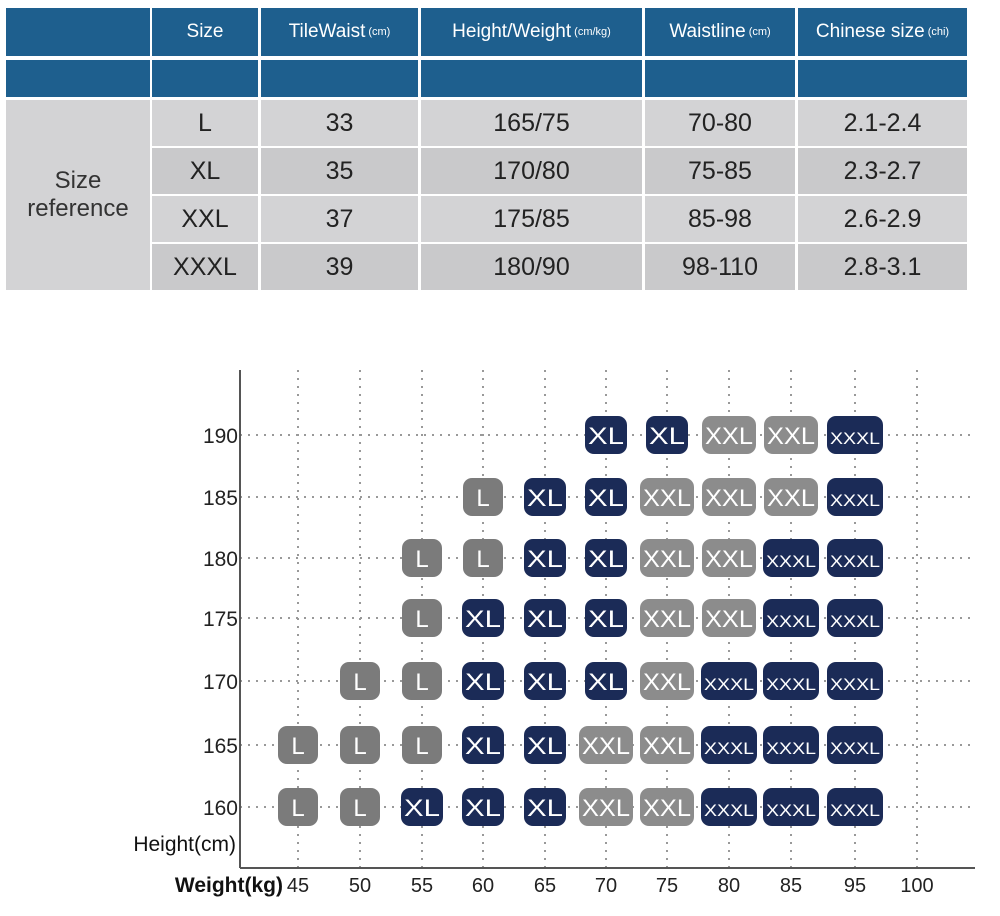 The image size is (1000, 916). Describe the element at coordinates (545, 886) in the screenshot. I see `x-tick-label: 65` at that location.